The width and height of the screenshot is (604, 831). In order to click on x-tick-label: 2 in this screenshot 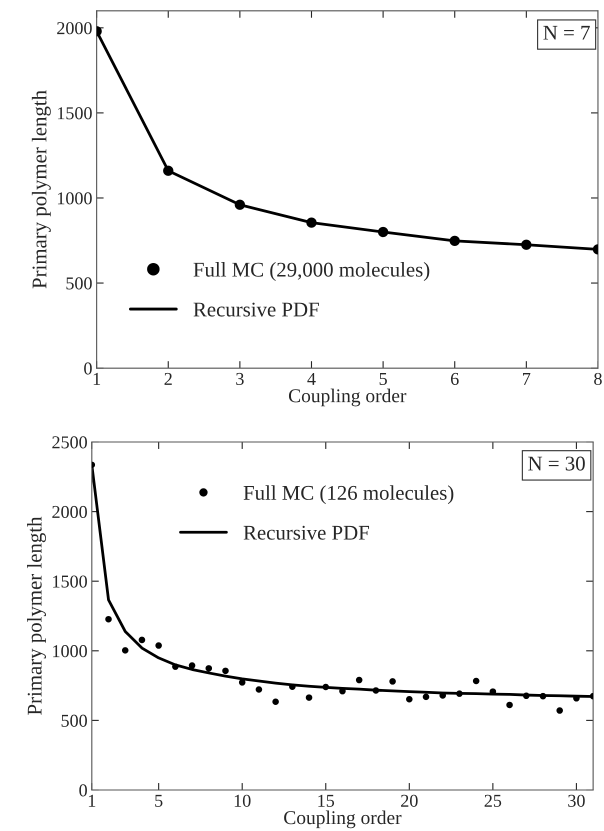, I will do `click(168, 378)`.